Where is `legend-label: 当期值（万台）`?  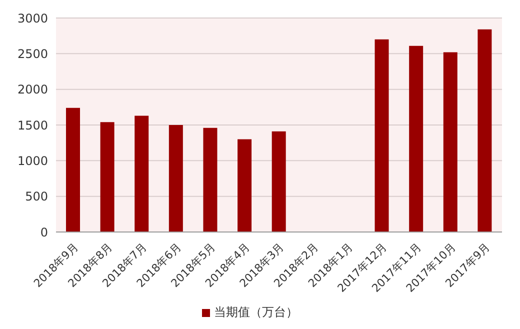 legend-label: 当期值（万台） is located at coordinates (256, 312).